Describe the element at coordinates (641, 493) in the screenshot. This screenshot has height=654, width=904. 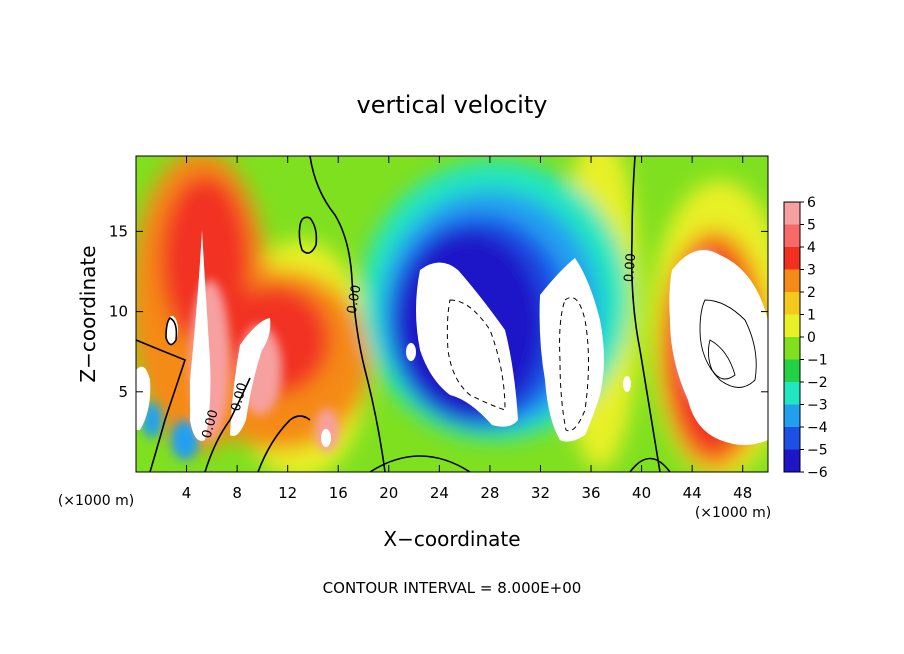
I see `x-tick-label: 40` at that location.